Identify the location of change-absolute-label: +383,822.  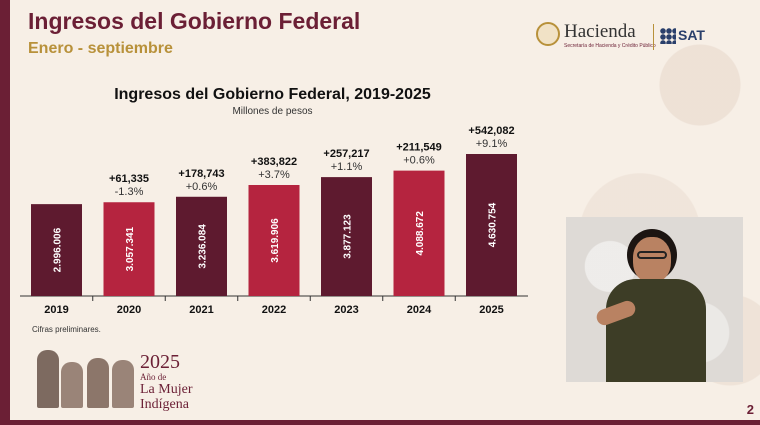
(274, 162).